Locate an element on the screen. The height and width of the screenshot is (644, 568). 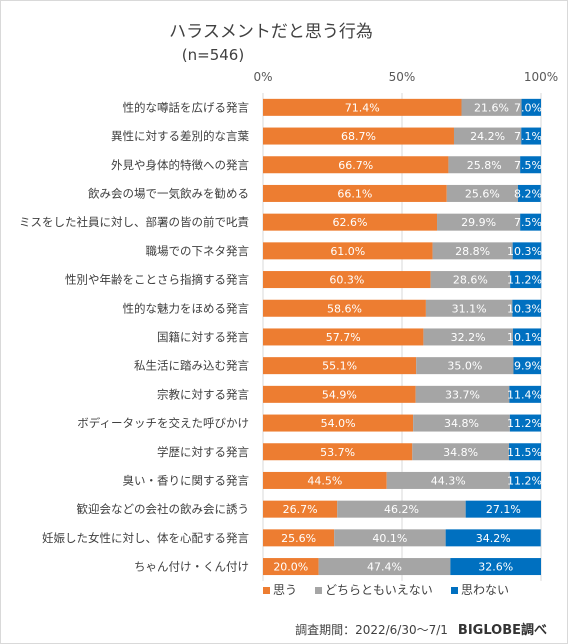
data-label: 32.2% is located at coordinates (468, 337).